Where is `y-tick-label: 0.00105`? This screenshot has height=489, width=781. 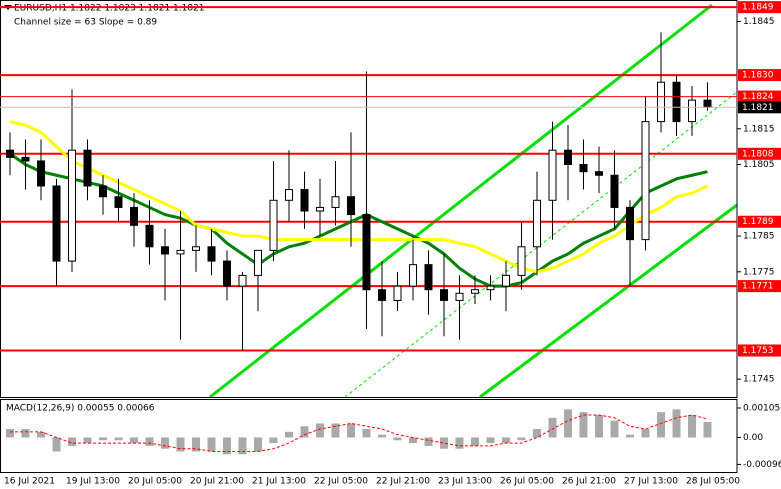
y-tick-label: 0.00105 is located at coordinates (761, 408).